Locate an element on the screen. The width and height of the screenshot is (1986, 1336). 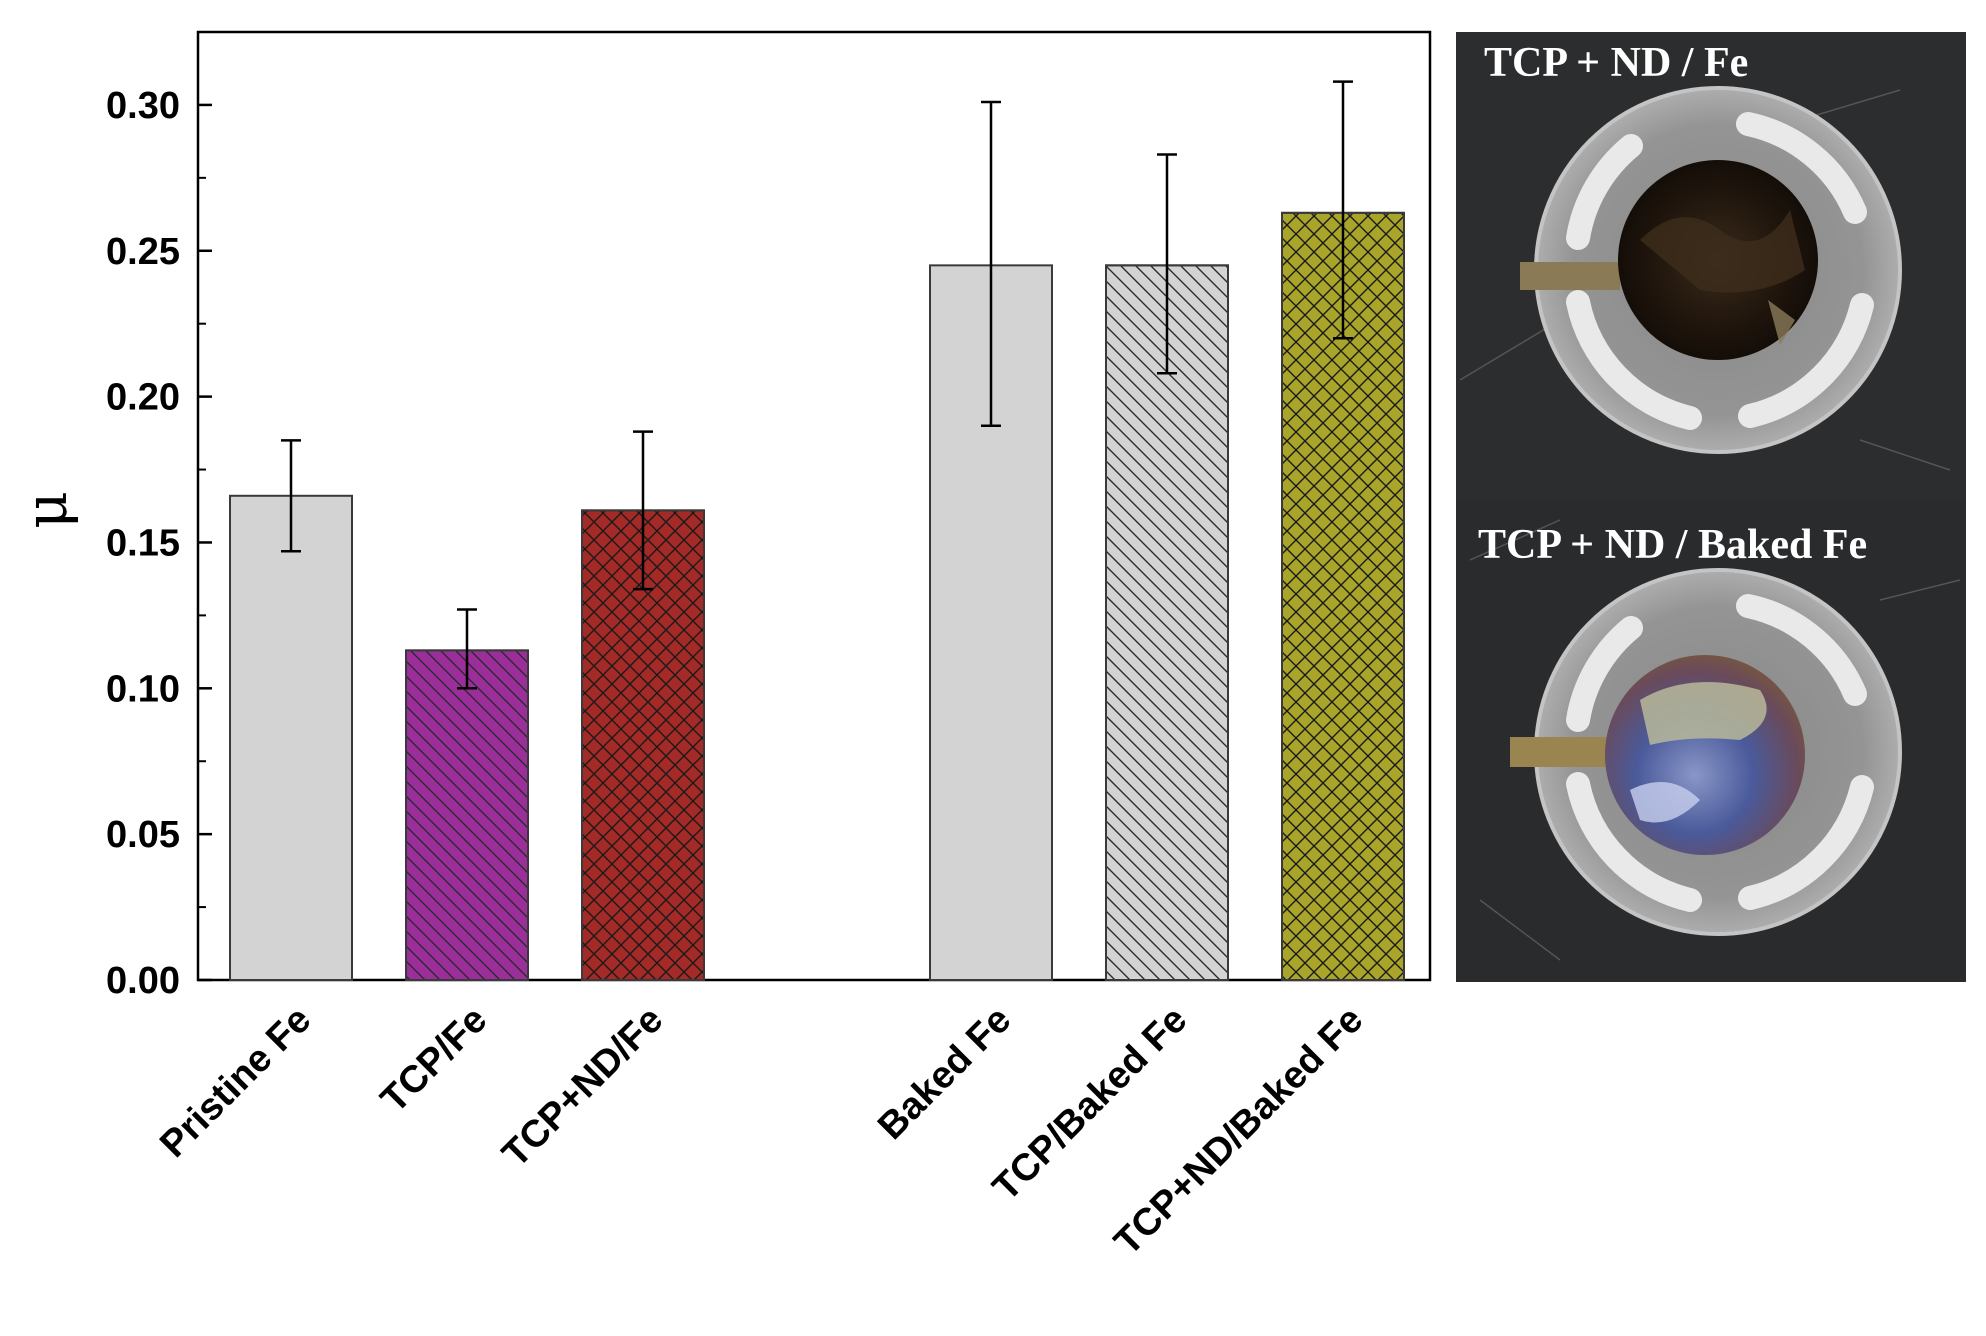
bar-pristine-fe is located at coordinates (291, 737).